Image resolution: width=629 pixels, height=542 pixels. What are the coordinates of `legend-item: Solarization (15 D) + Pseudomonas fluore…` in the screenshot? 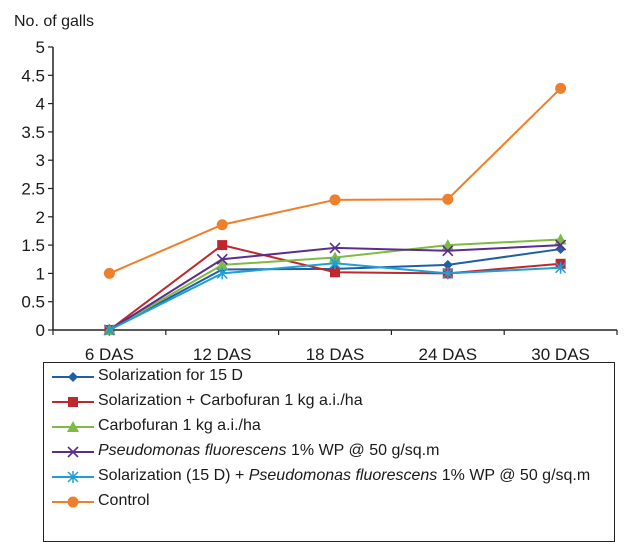 It's located at (329, 477).